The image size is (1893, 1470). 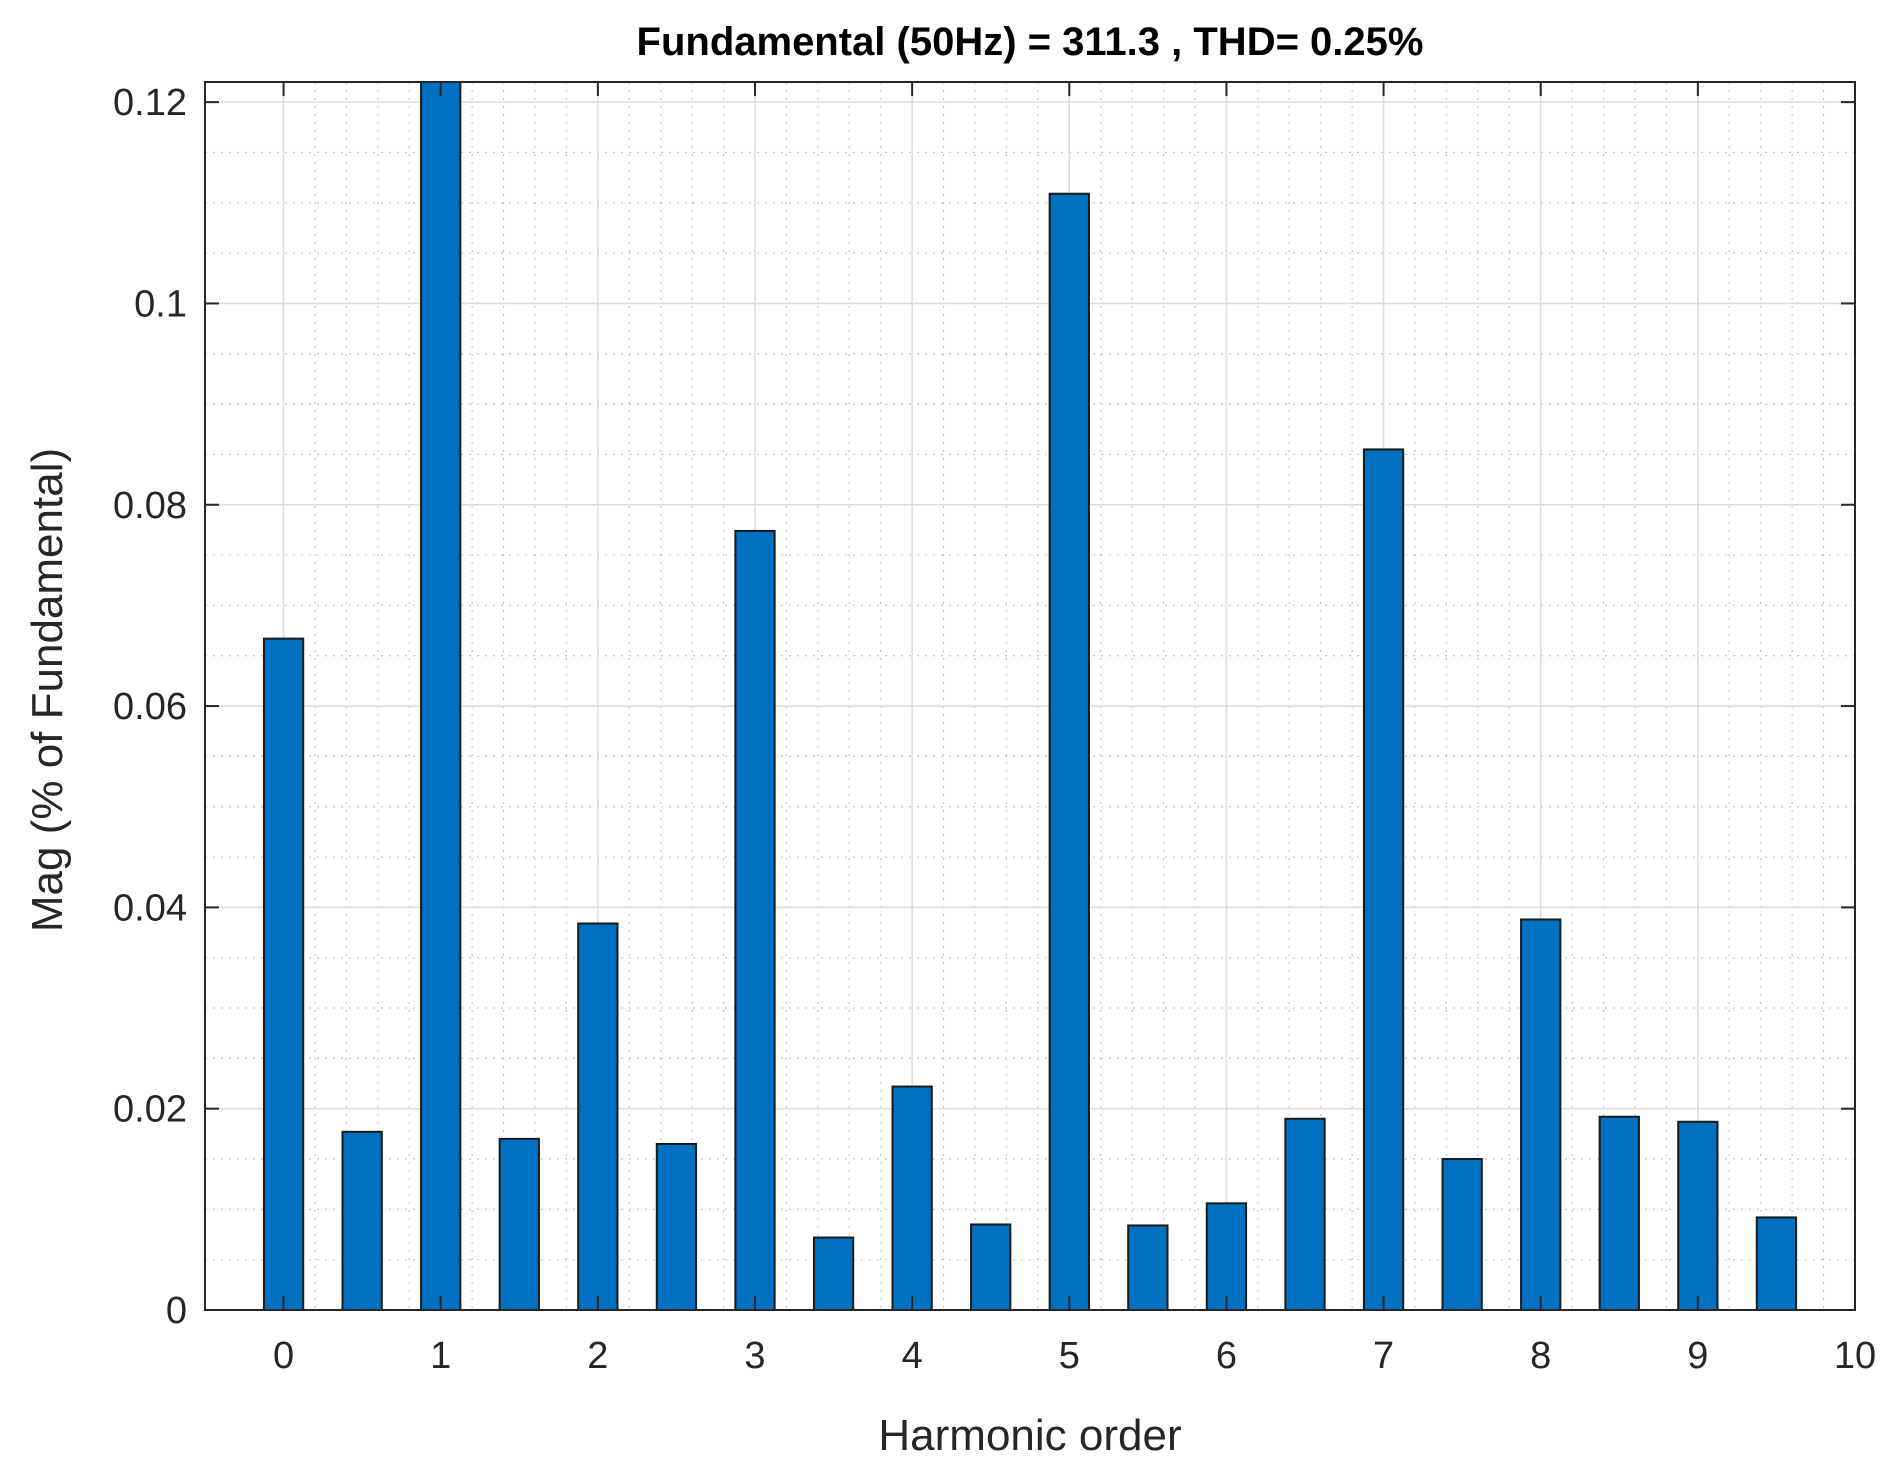 What do you see at coordinates (912, 1197) in the screenshot?
I see `bar-h4` at bounding box center [912, 1197].